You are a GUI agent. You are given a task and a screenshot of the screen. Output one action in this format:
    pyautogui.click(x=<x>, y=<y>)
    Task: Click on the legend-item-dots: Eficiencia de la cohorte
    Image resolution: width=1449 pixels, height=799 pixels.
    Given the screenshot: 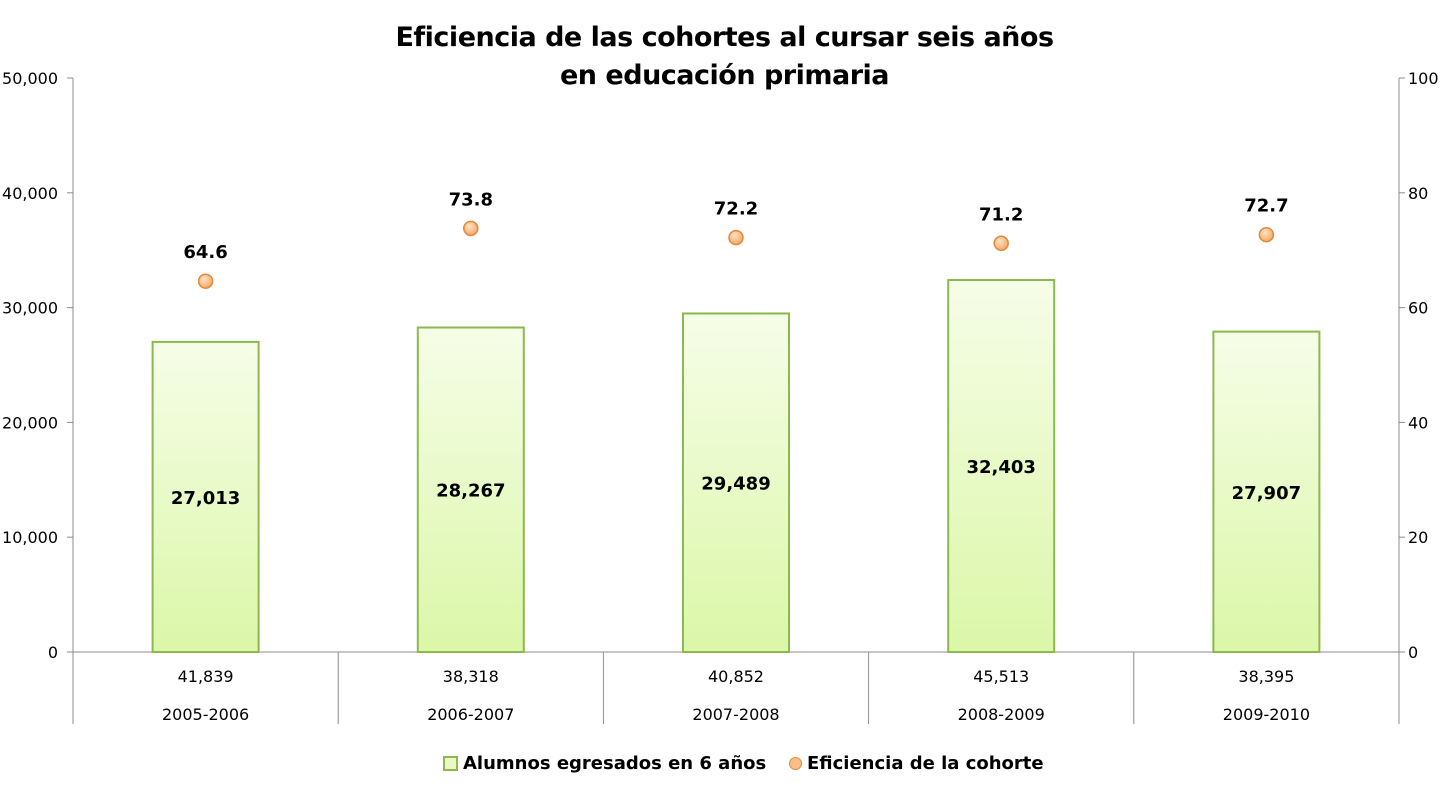 What is the action you would take?
    pyautogui.click(x=916, y=763)
    